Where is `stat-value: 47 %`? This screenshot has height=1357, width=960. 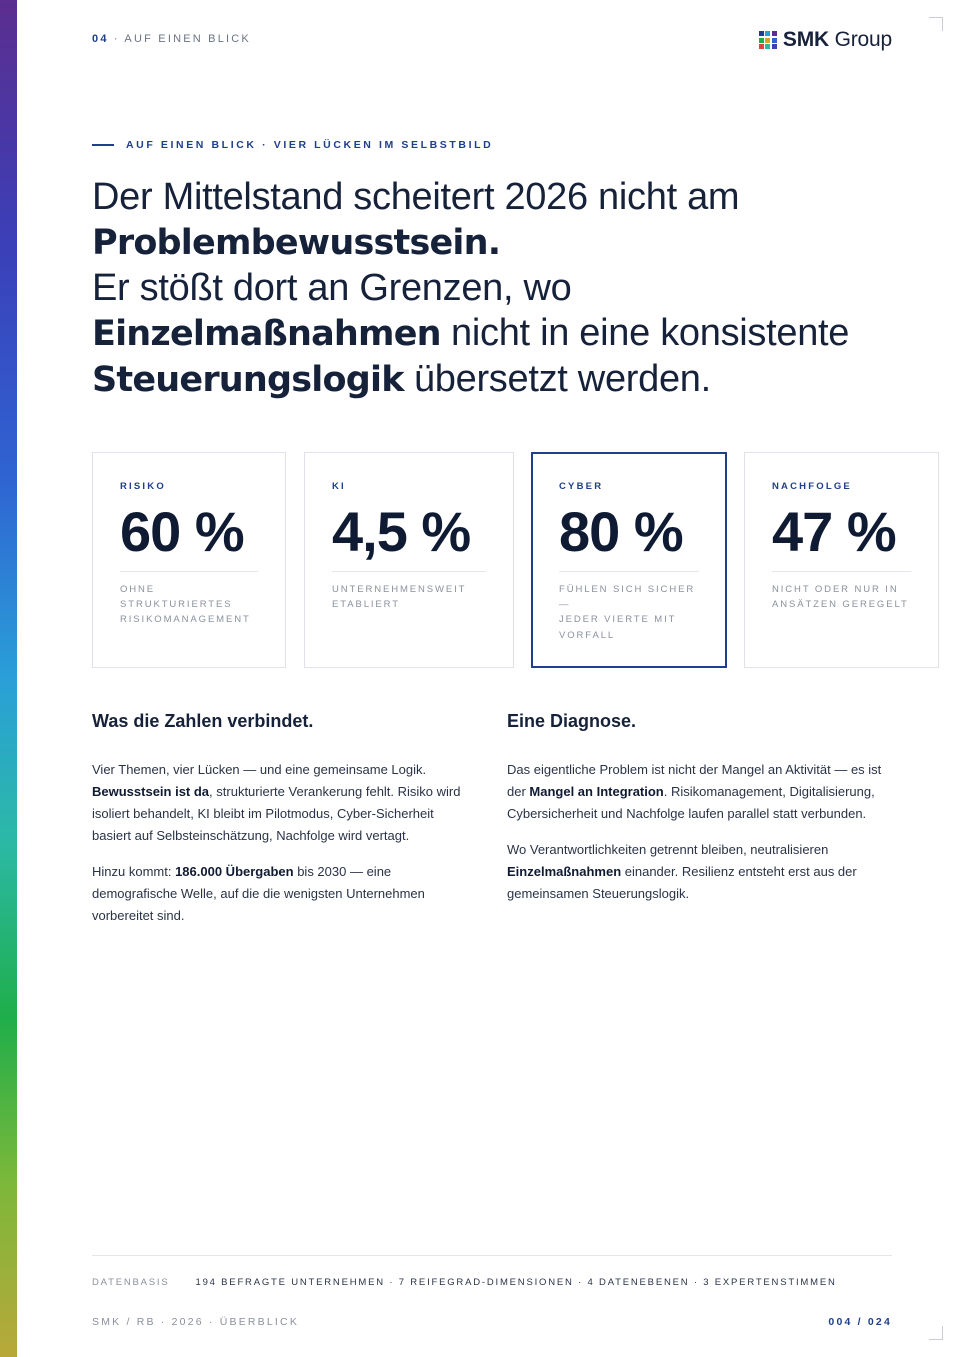
stat-value: 47 % is located at coordinates (834, 531).